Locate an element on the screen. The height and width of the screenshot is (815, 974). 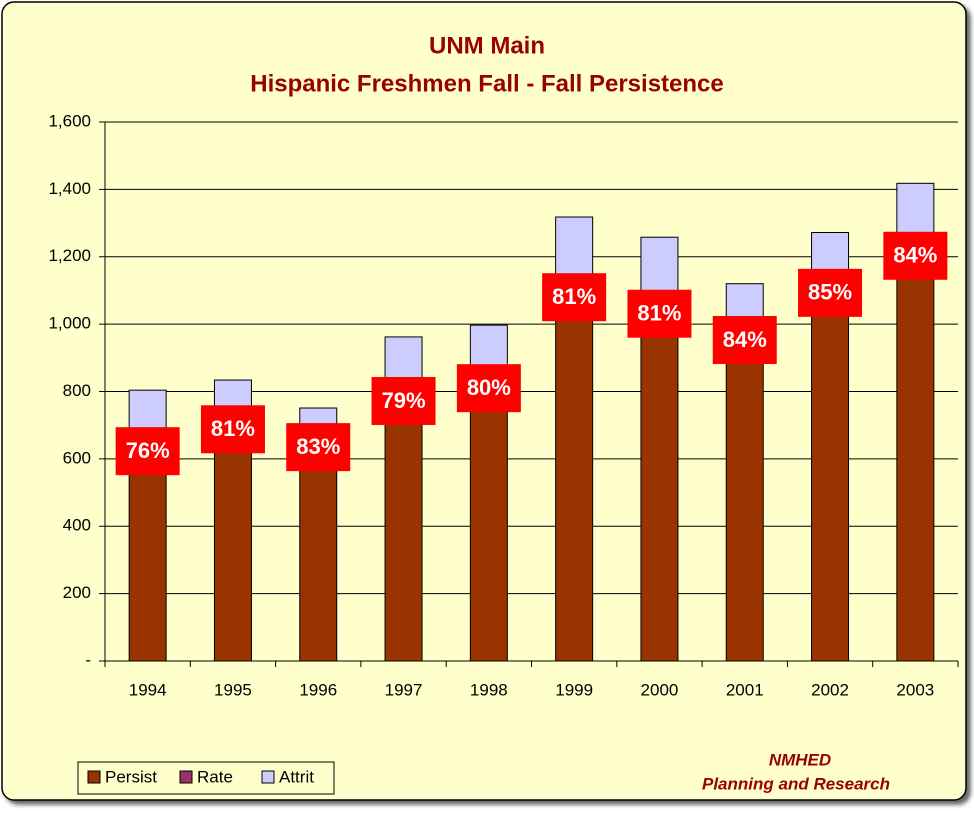
y-tick-label: 600 is located at coordinates (77, 457).